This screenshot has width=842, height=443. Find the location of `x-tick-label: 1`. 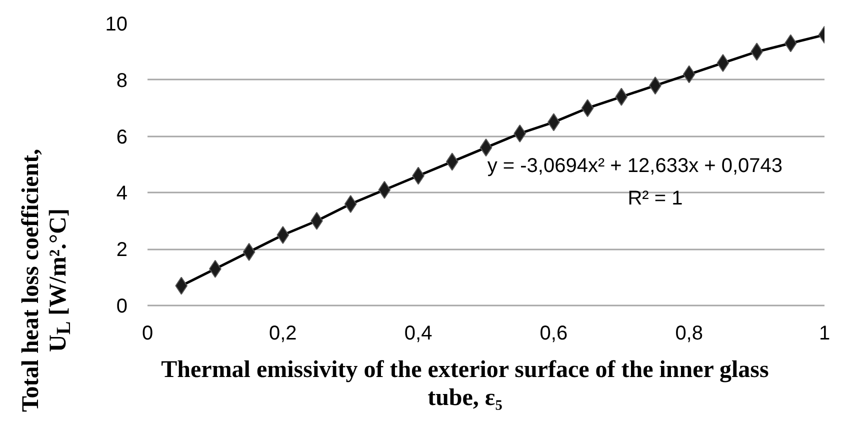

x-tick-label: 1 is located at coordinates (824, 333).